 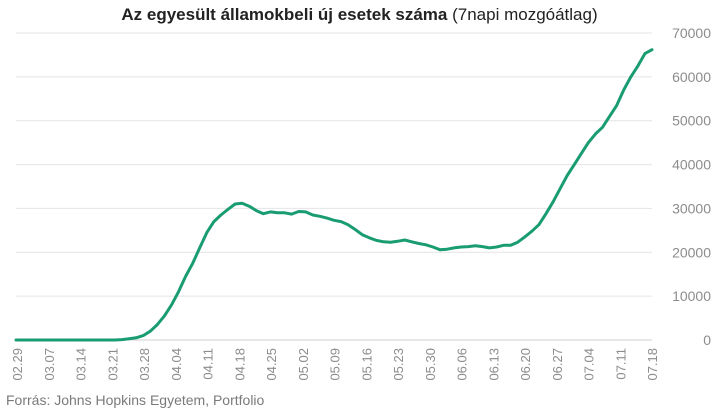 I want to click on x-tick-label: 06.06, so click(x=462, y=364).